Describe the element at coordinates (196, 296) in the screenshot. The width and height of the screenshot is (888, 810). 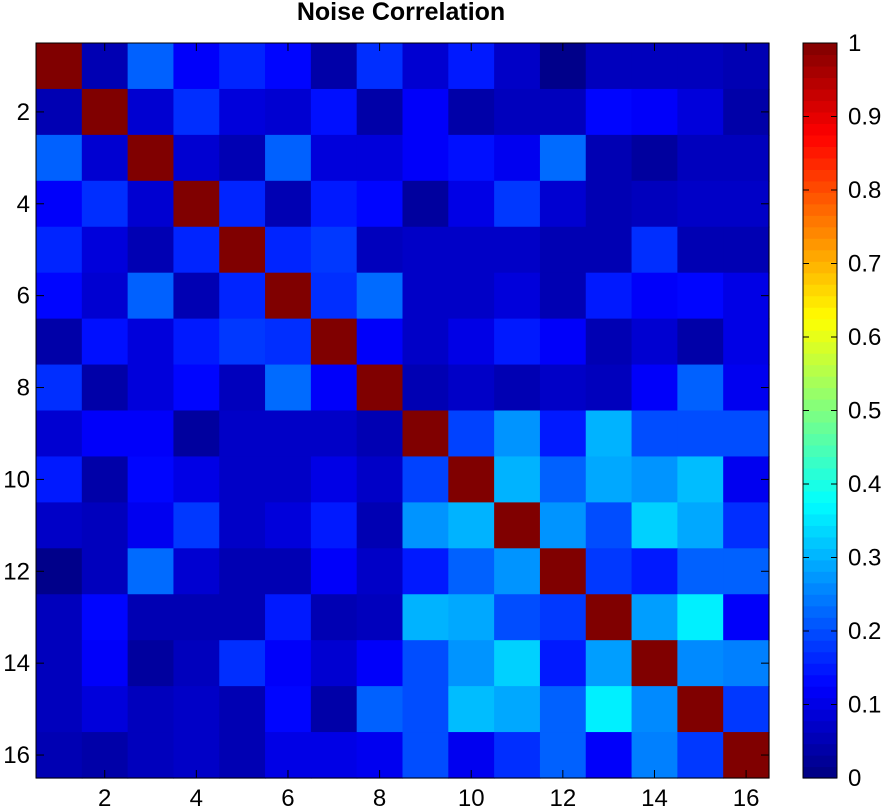
I see `heatmap-cell-r6-c4` at that location.